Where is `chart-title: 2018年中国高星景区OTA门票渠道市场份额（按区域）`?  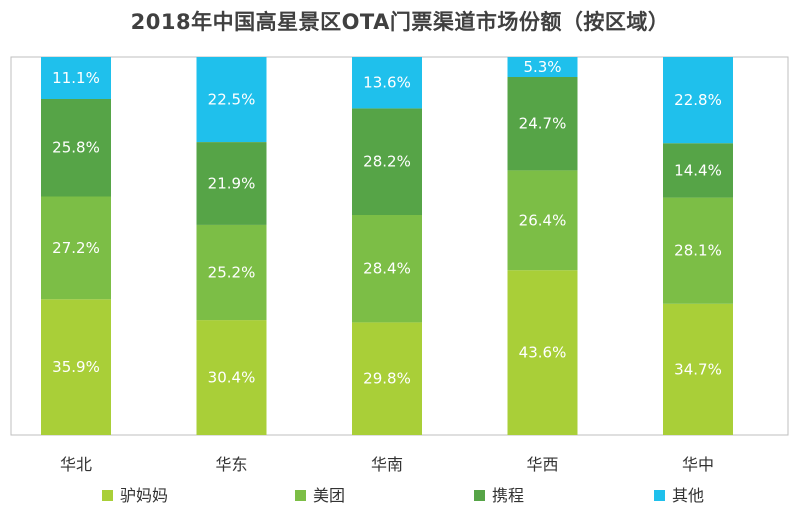 chart-title: 2018年中国高星景区OTA门票渠道市场份额（按区域） is located at coordinates (400, 22).